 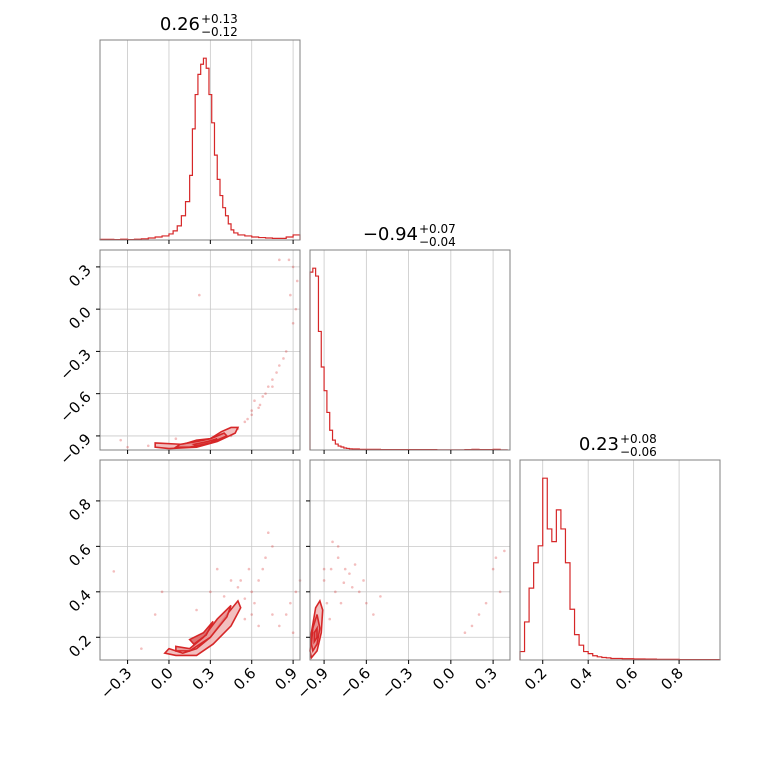 What do you see at coordinates (312, 683) in the screenshot?
I see `x-tick-label-0: −0.9` at bounding box center [312, 683].